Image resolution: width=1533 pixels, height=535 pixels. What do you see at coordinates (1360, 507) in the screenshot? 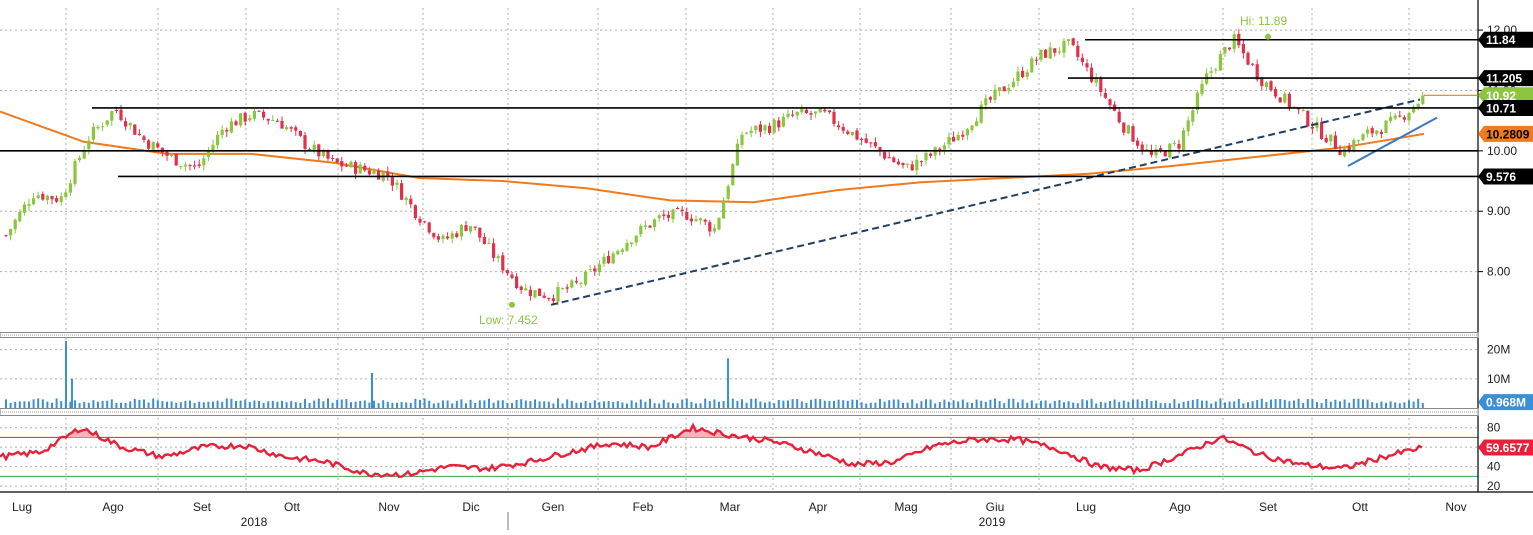
I see `x-tick-label-15: Ott` at bounding box center [1360, 507].